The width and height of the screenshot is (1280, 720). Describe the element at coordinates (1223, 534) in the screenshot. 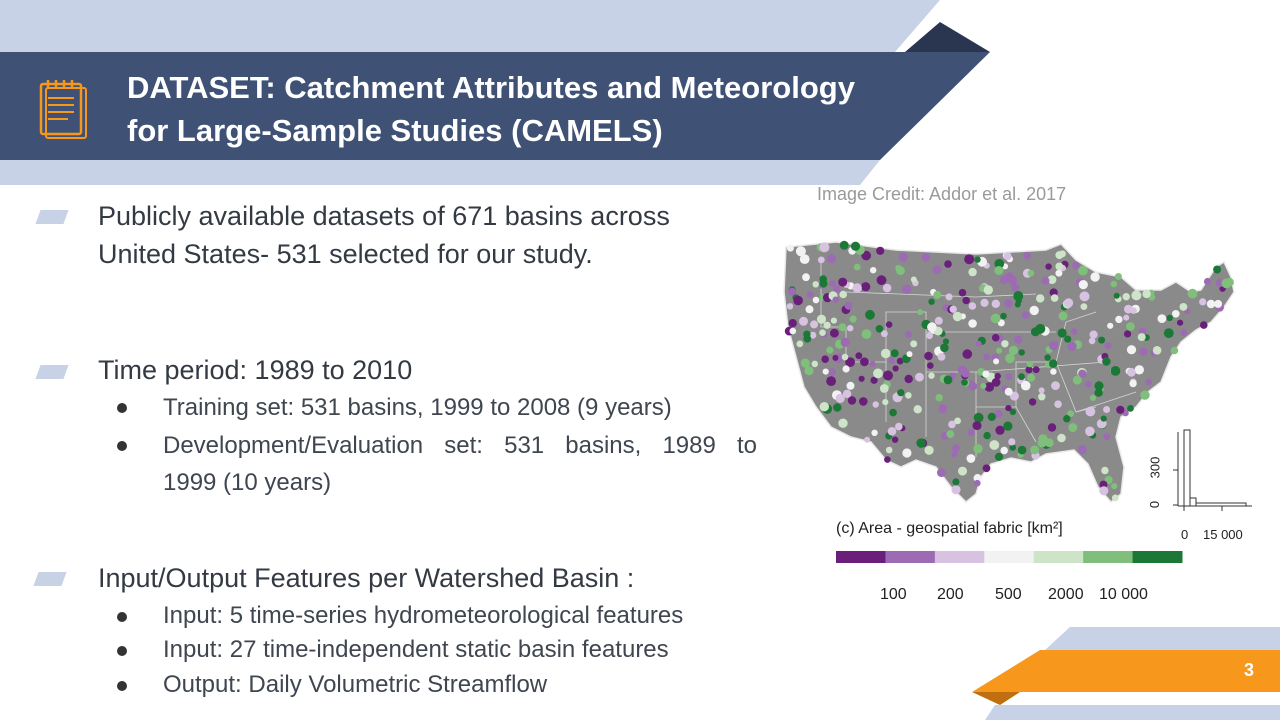

I see `hist-x-tick-15000: 15 000` at that location.